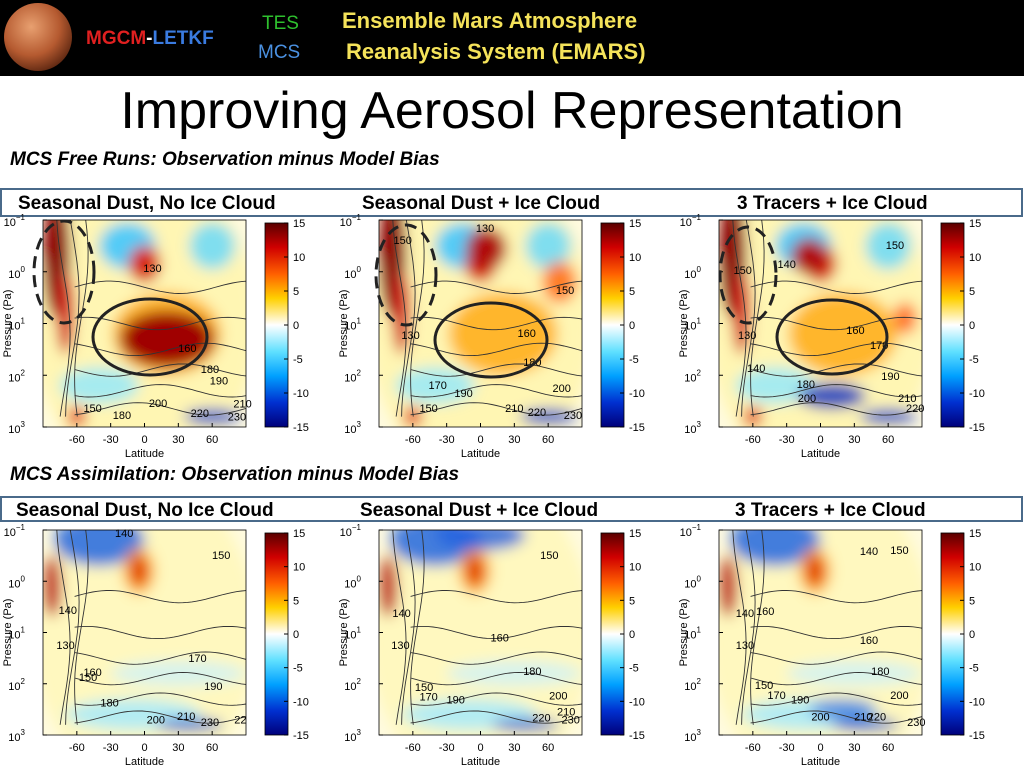 This screenshot has height=768, width=1024. I want to click on model-part: LETKF, so click(182, 38).